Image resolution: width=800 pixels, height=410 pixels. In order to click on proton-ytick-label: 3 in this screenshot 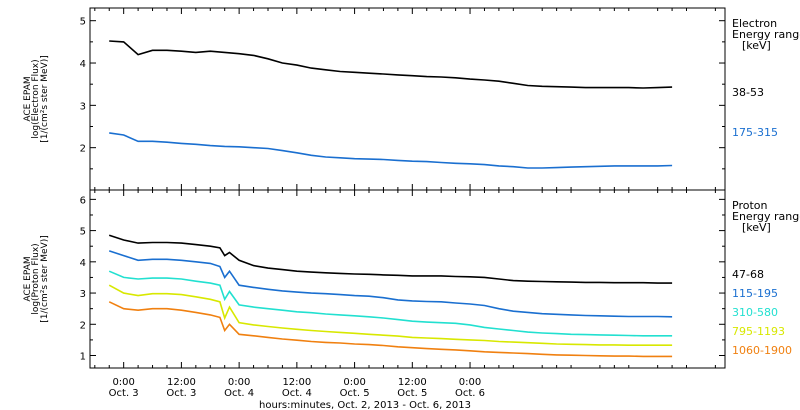, I will do `click(83, 294)`.